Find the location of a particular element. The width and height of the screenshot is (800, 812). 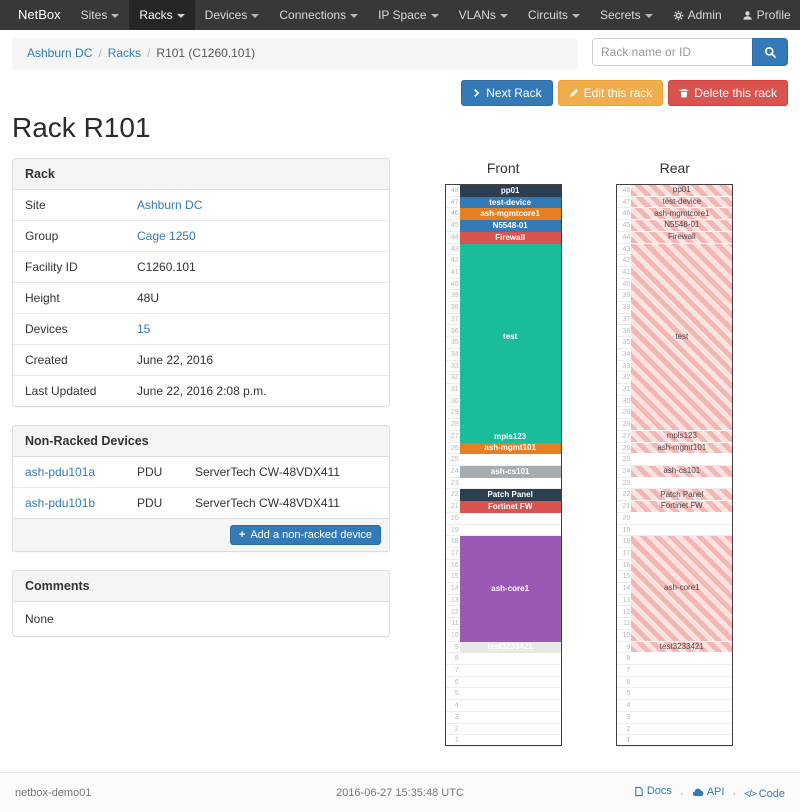

unit-number: 19 is located at coordinates (626, 530).